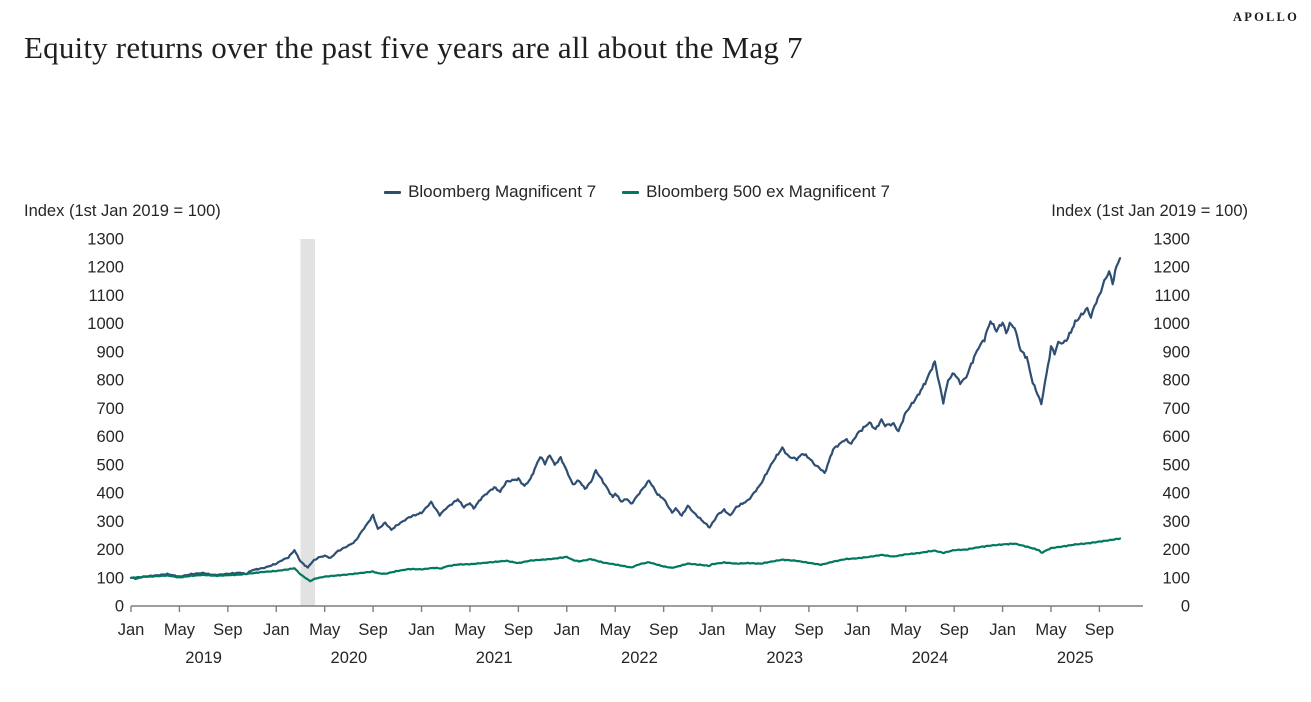  I want to click on x-year-label: 2025, so click(1075, 658).